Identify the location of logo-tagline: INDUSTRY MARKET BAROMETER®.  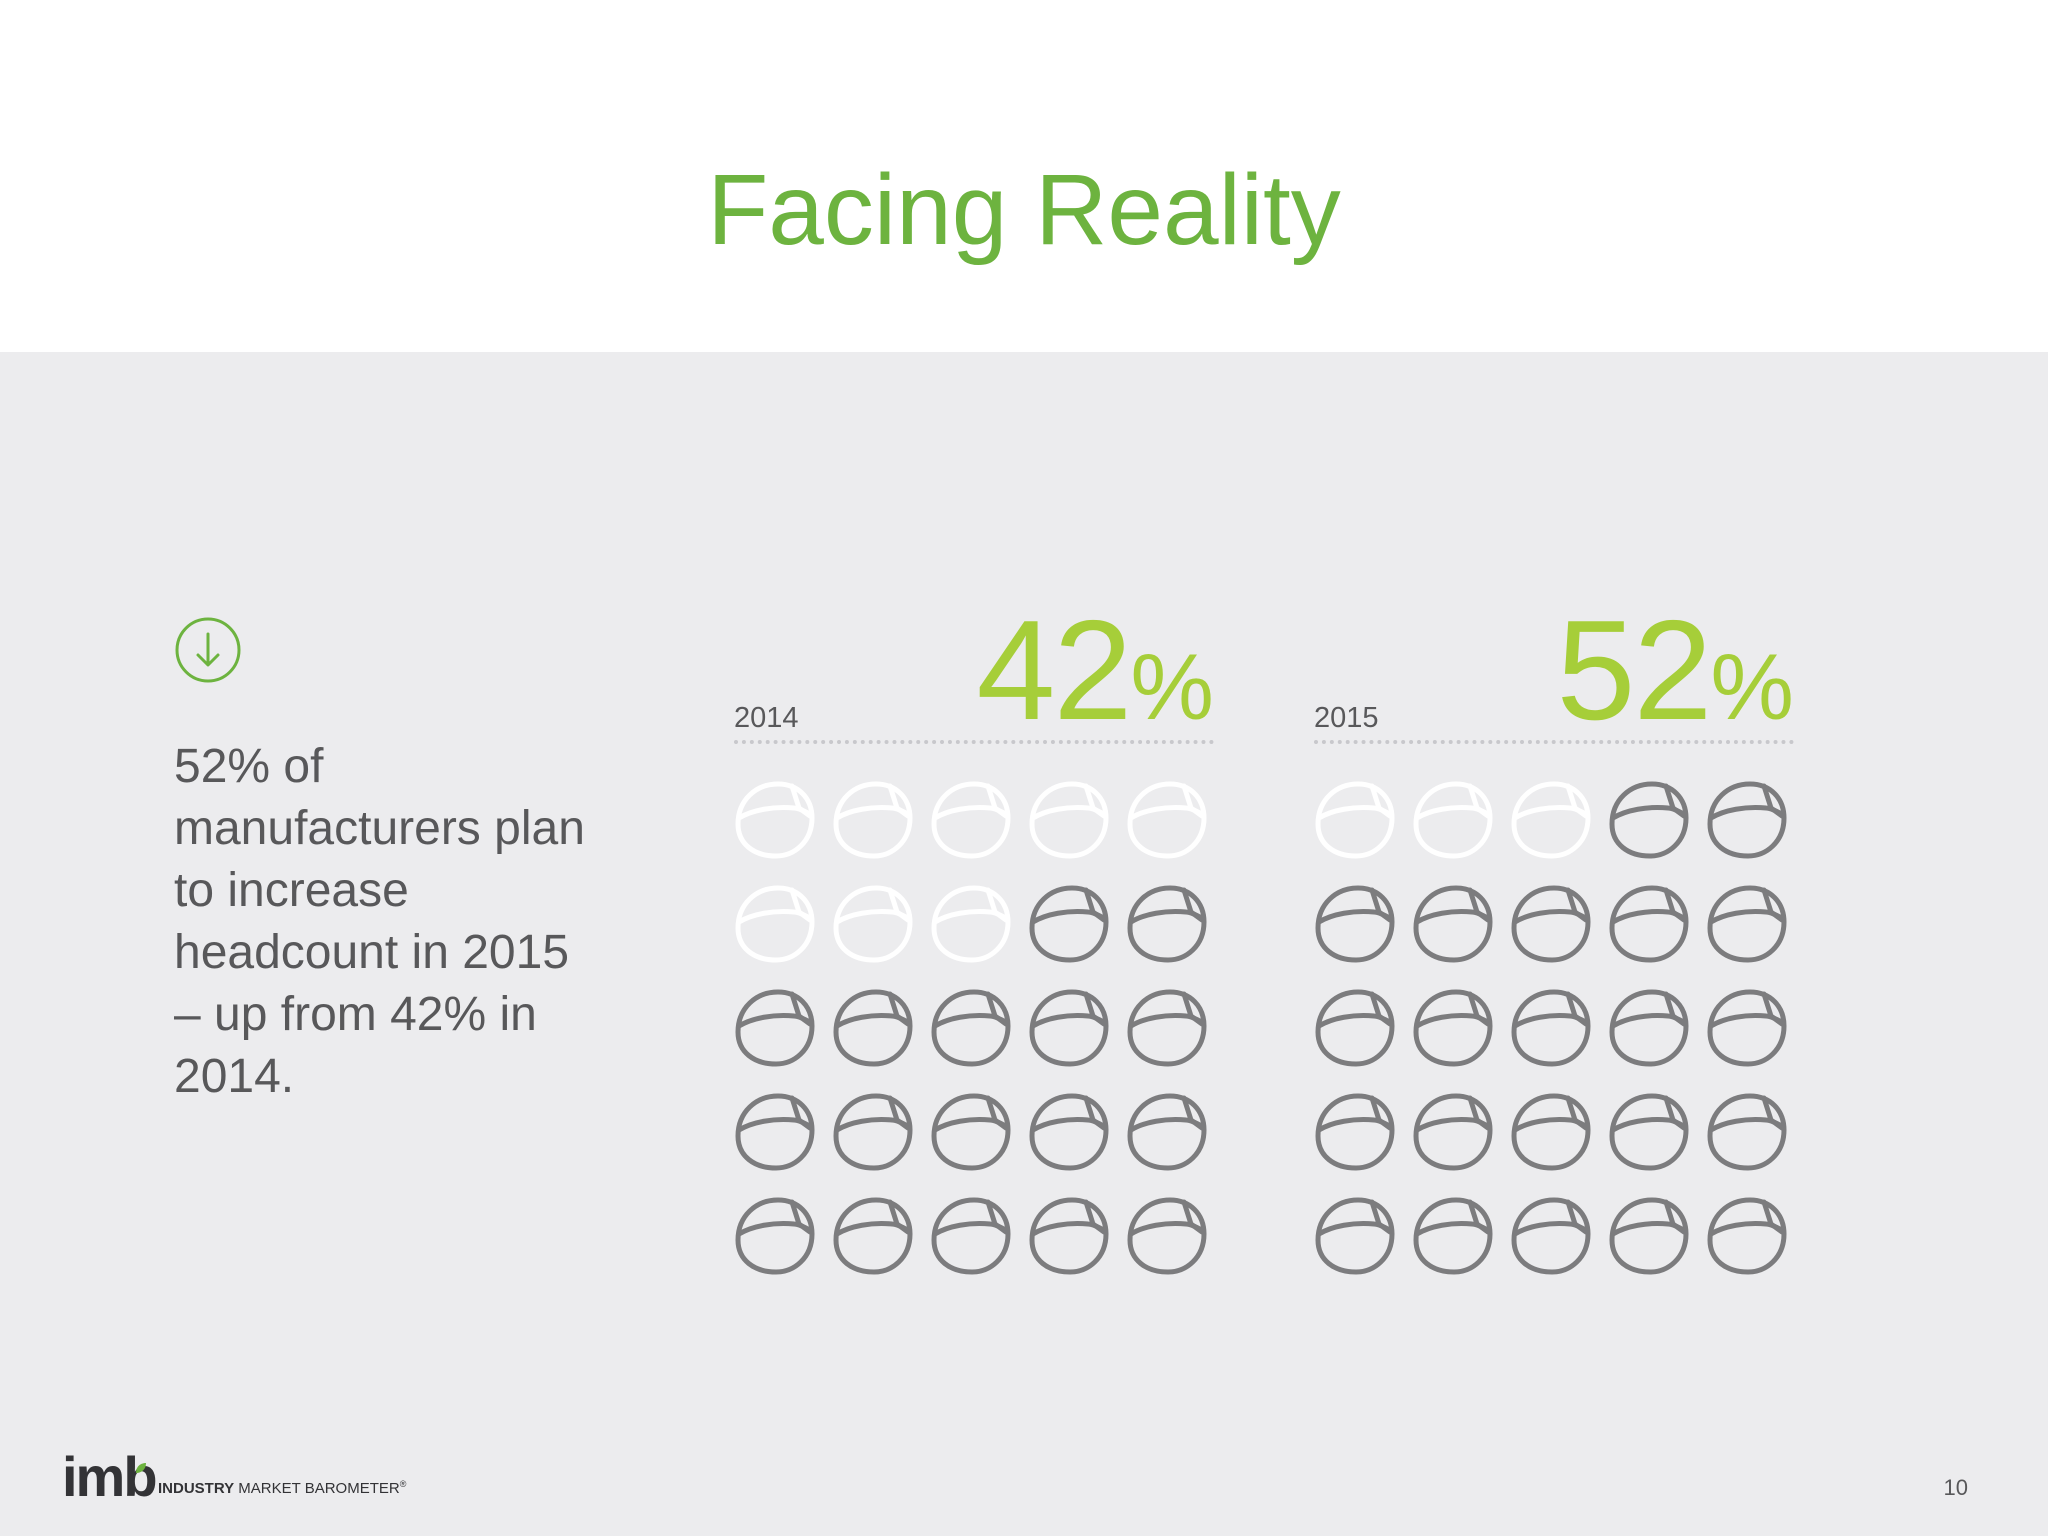
(282, 1488).